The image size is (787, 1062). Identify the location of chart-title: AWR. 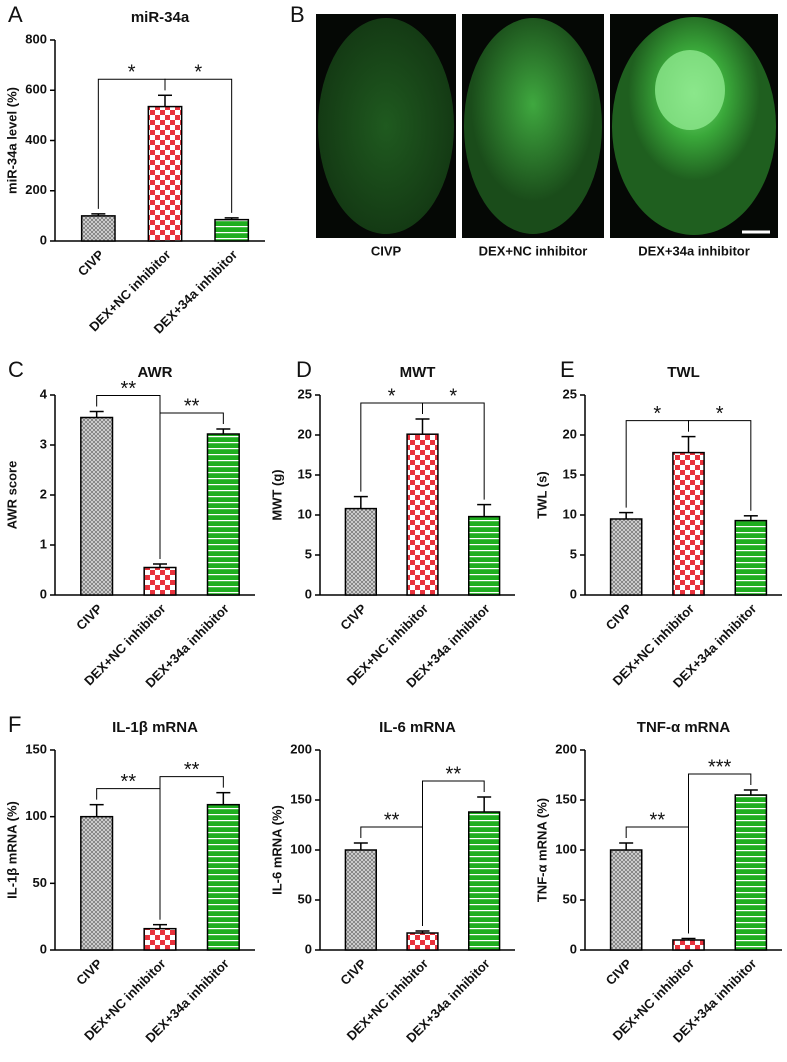
(155, 372).